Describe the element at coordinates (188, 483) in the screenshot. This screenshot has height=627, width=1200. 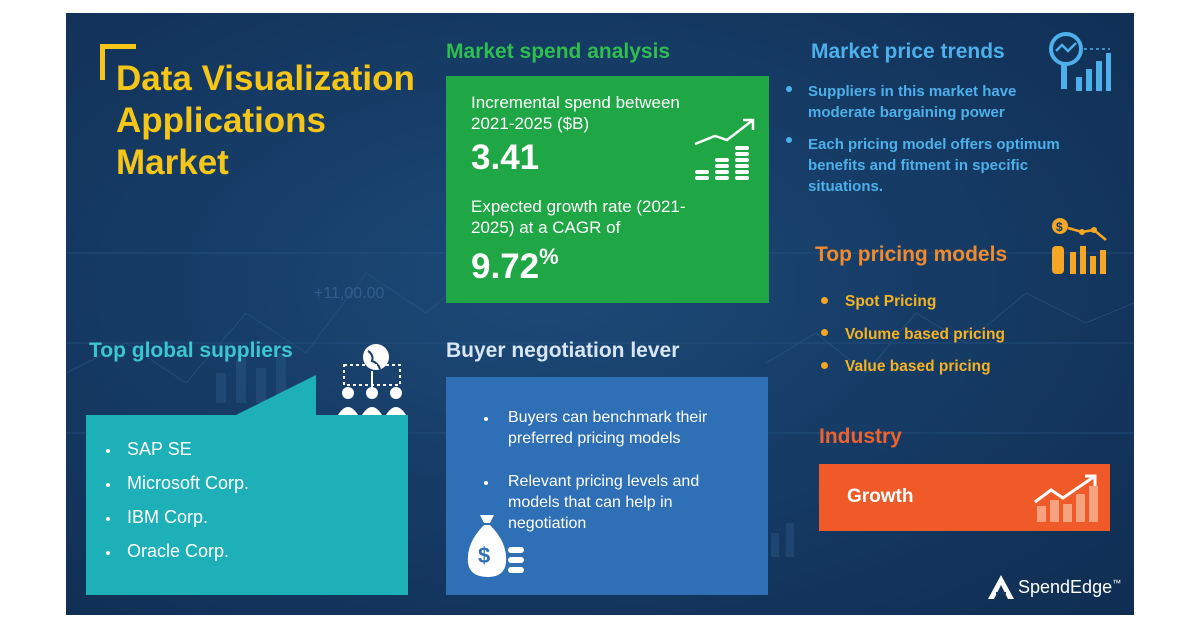
I see `supplier-item: Microsoft Corp.` at that location.